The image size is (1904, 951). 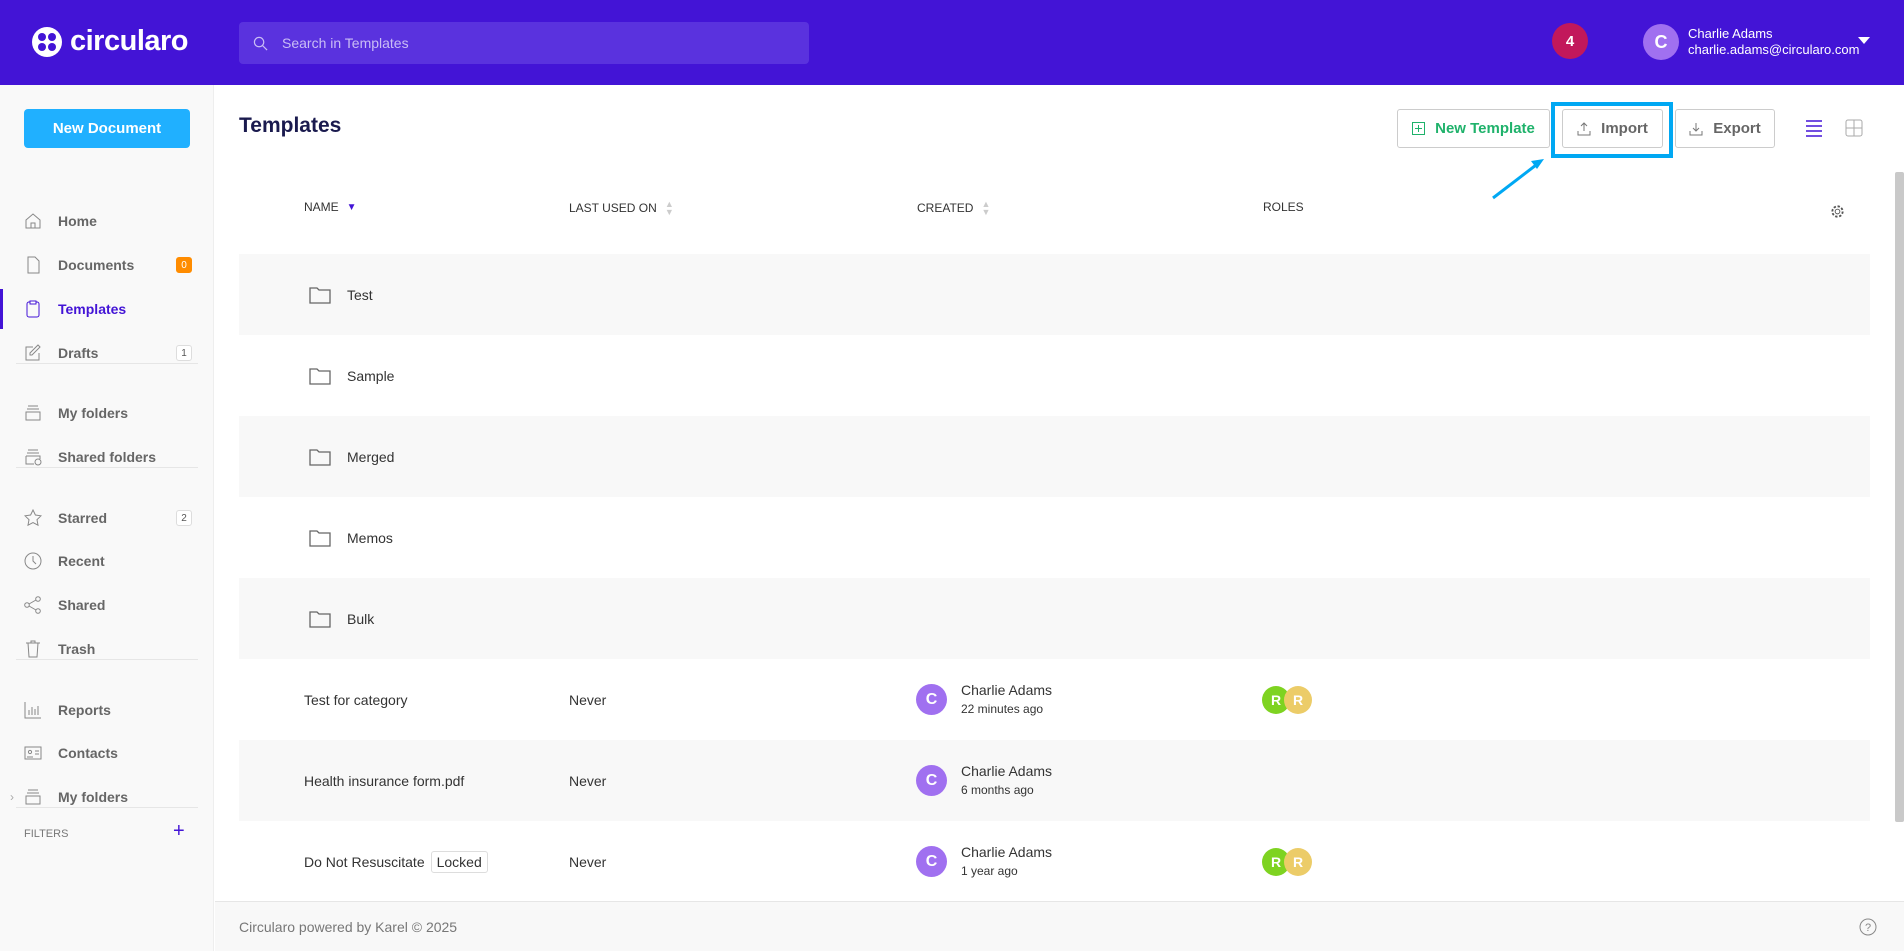 I want to click on folder-row: Merged, so click(x=1054, y=456).